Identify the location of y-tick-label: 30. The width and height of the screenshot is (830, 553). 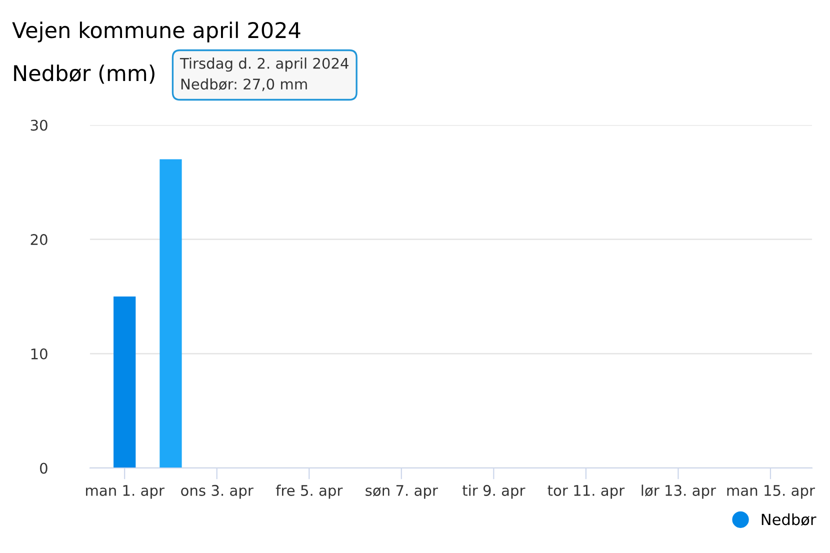
(39, 125).